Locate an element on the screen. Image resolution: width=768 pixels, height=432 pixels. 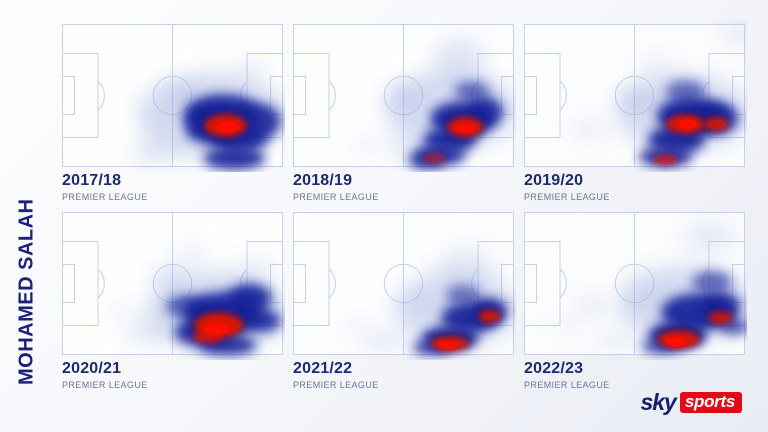
season-panel-2017-18: 2017/18 PREMIER LEAGUE is located at coordinates (173, 118).